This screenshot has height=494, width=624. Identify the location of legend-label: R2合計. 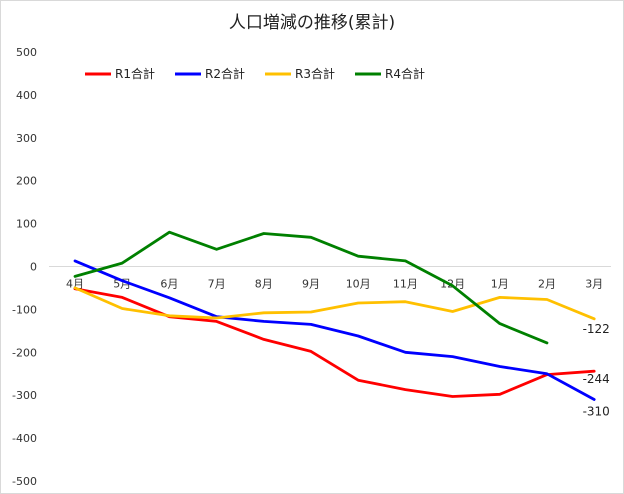
(225, 73).